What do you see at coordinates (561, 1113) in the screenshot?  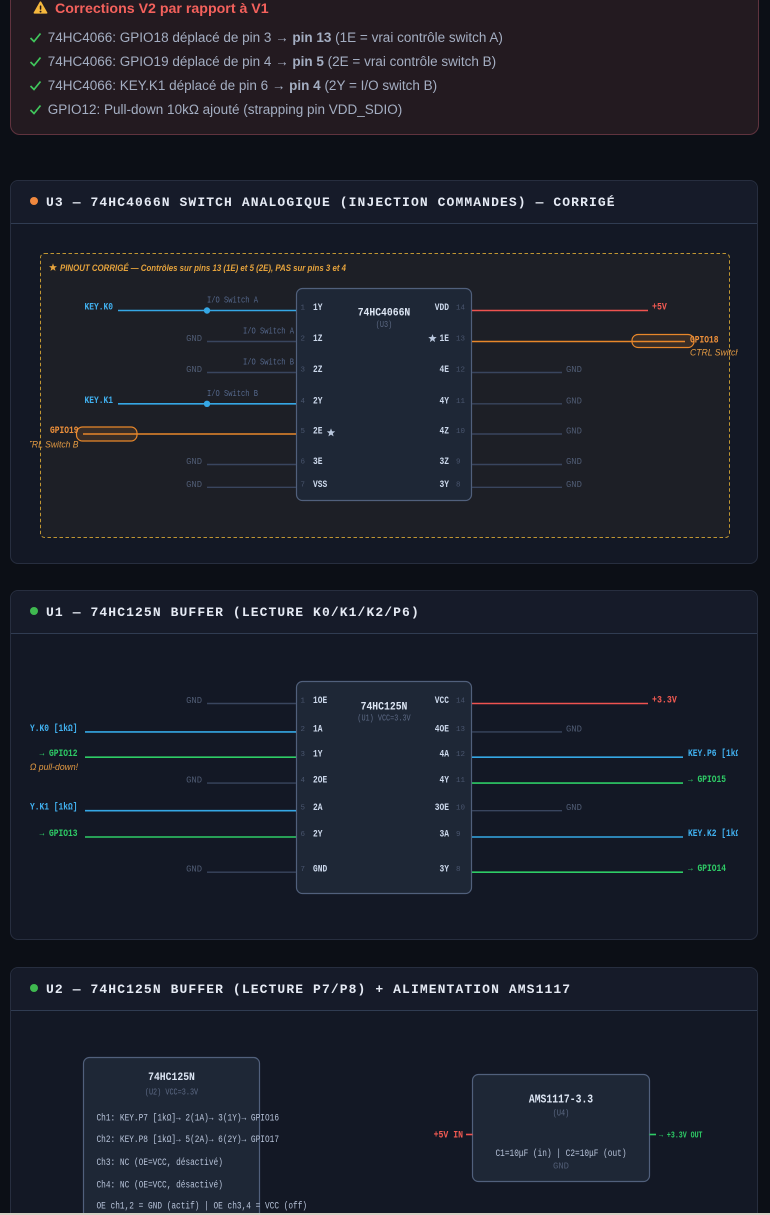 I see `svg-text: (U4)` at bounding box center [561, 1113].